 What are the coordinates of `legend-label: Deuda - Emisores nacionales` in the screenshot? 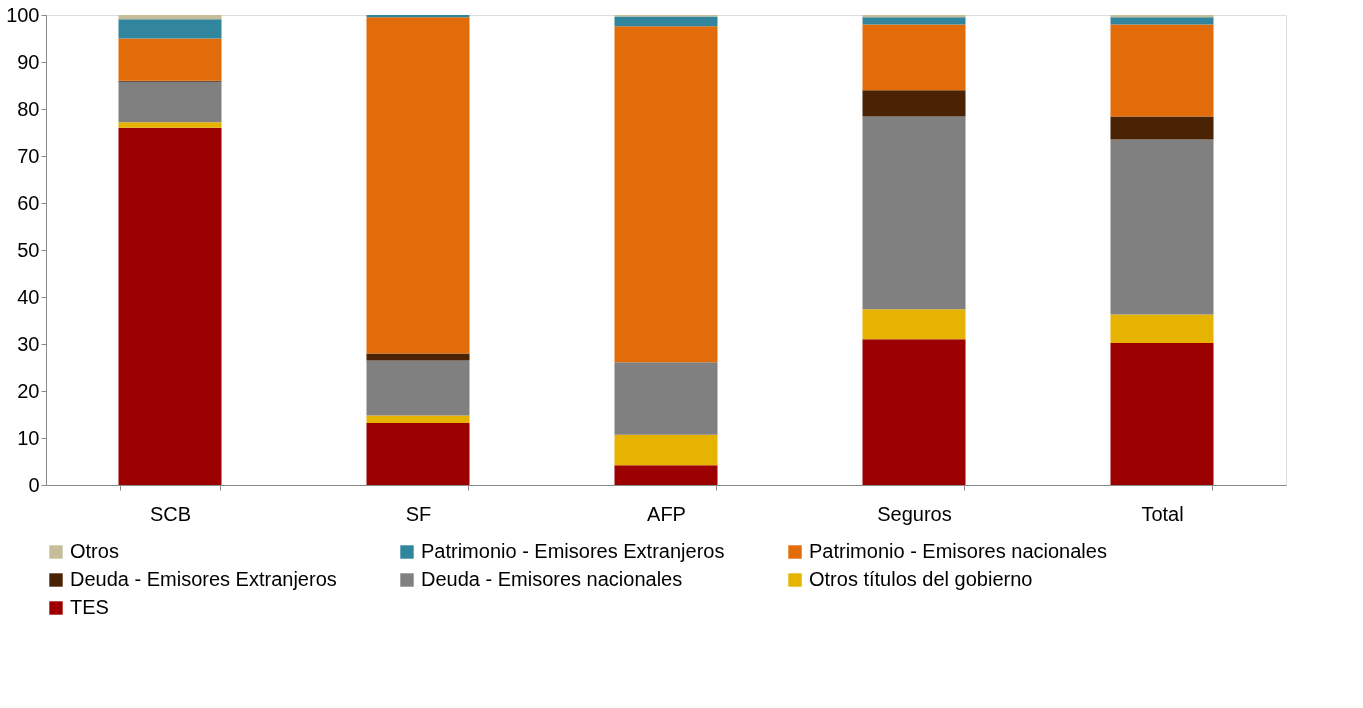 It's located at (552, 579).